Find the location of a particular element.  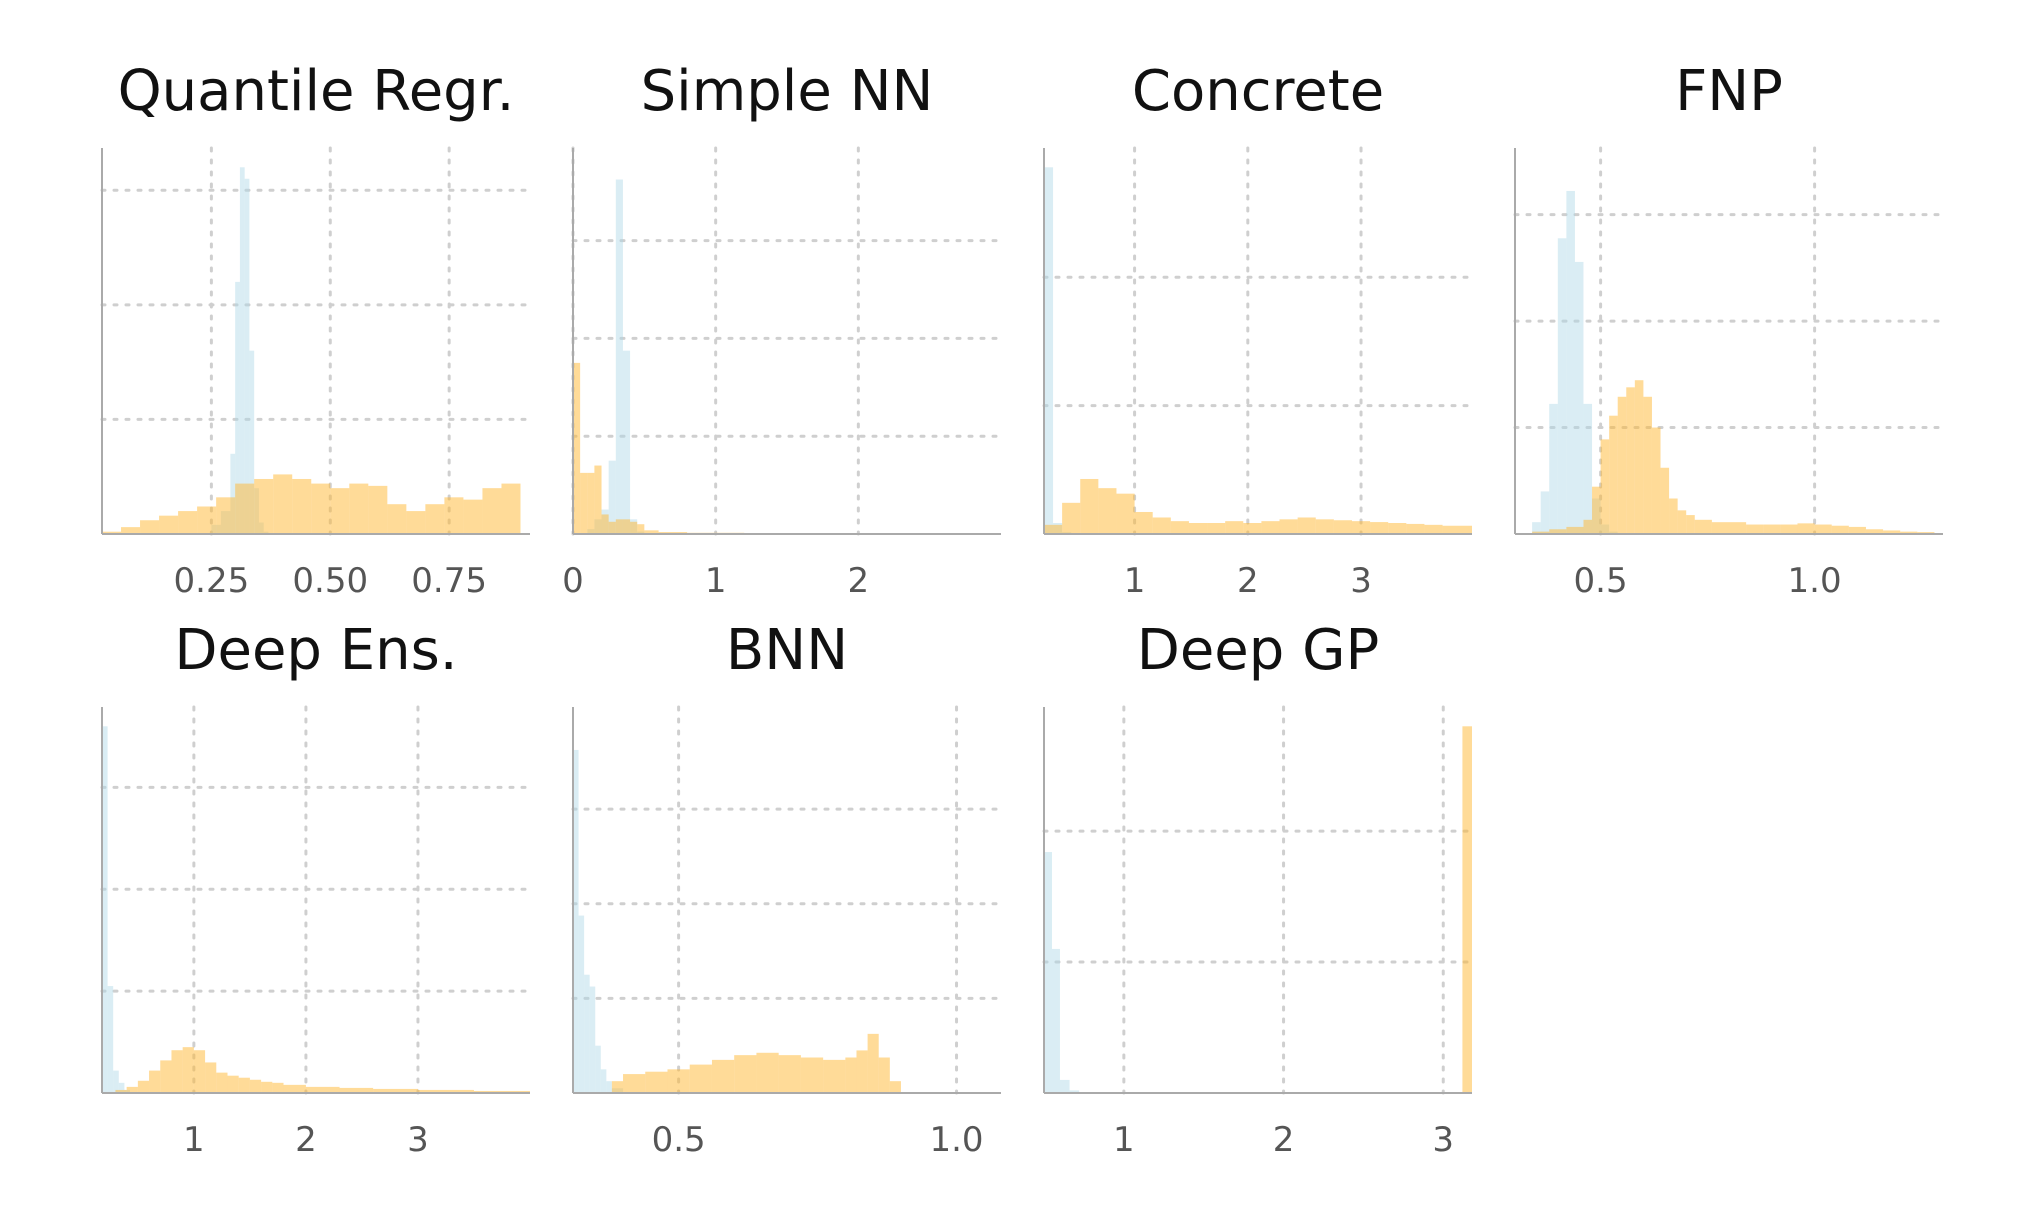

x-tick-label: 3 is located at coordinates (418, 1140).